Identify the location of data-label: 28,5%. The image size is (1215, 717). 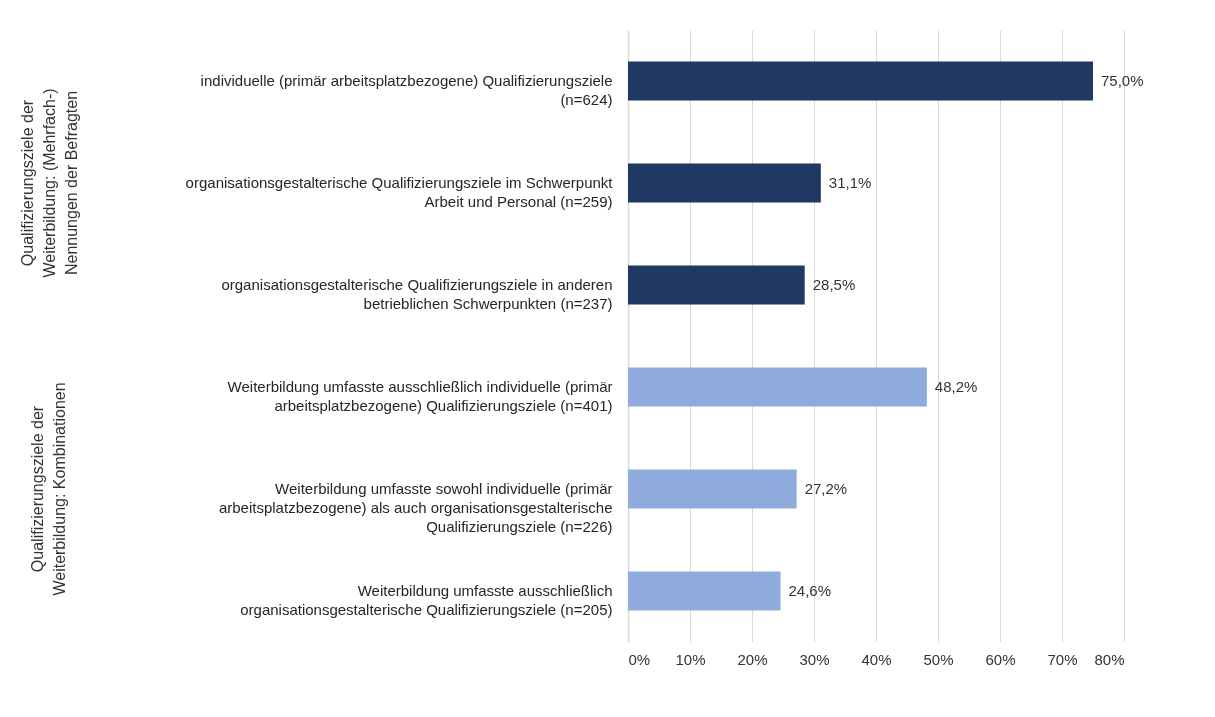
(834, 284).